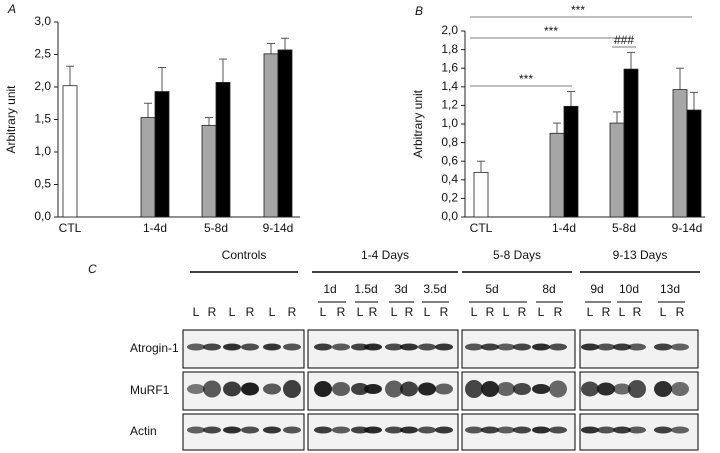 The image size is (720, 453). What do you see at coordinates (481, 228) in the screenshot?
I see `x-tick-label: CTL` at bounding box center [481, 228].